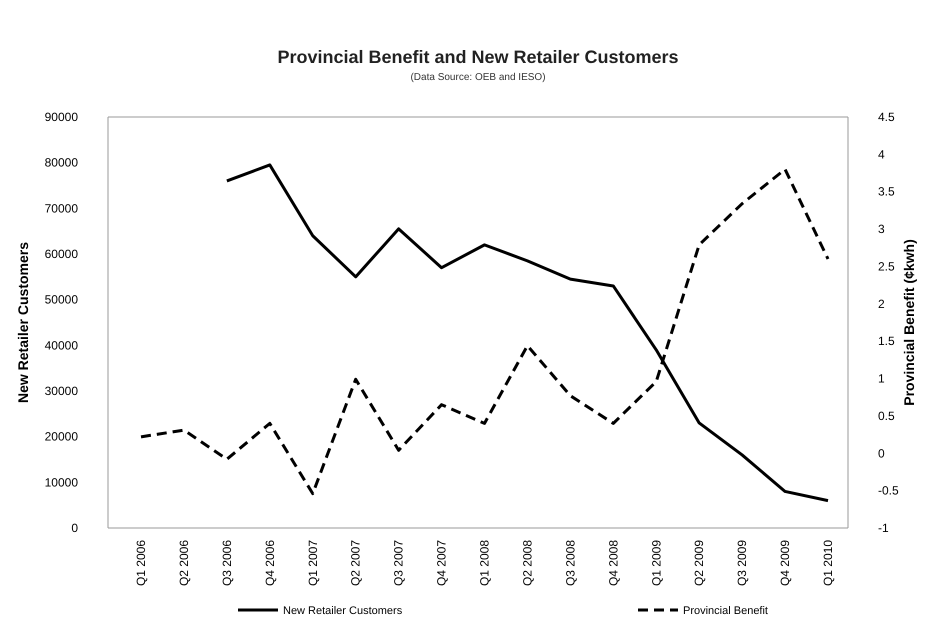  Describe the element at coordinates (485, 563) in the screenshot. I see `x-tick-label: Q1 2008` at that location.